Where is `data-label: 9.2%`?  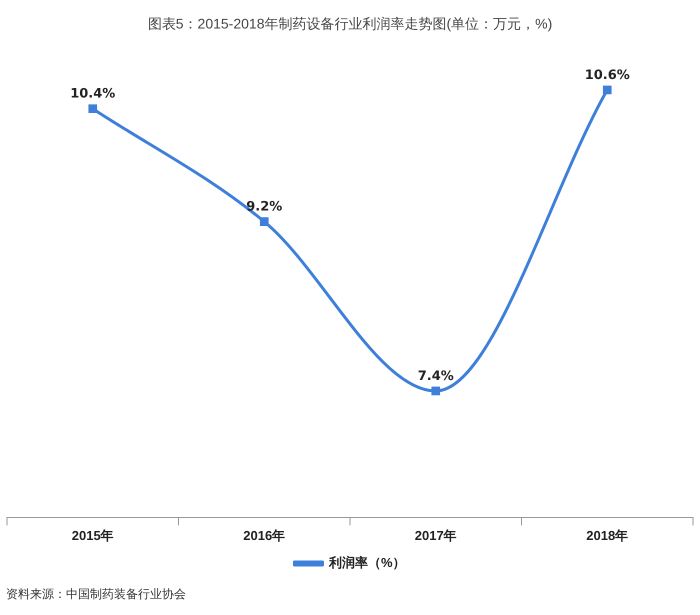
data-label: 9.2% is located at coordinates (264, 206).